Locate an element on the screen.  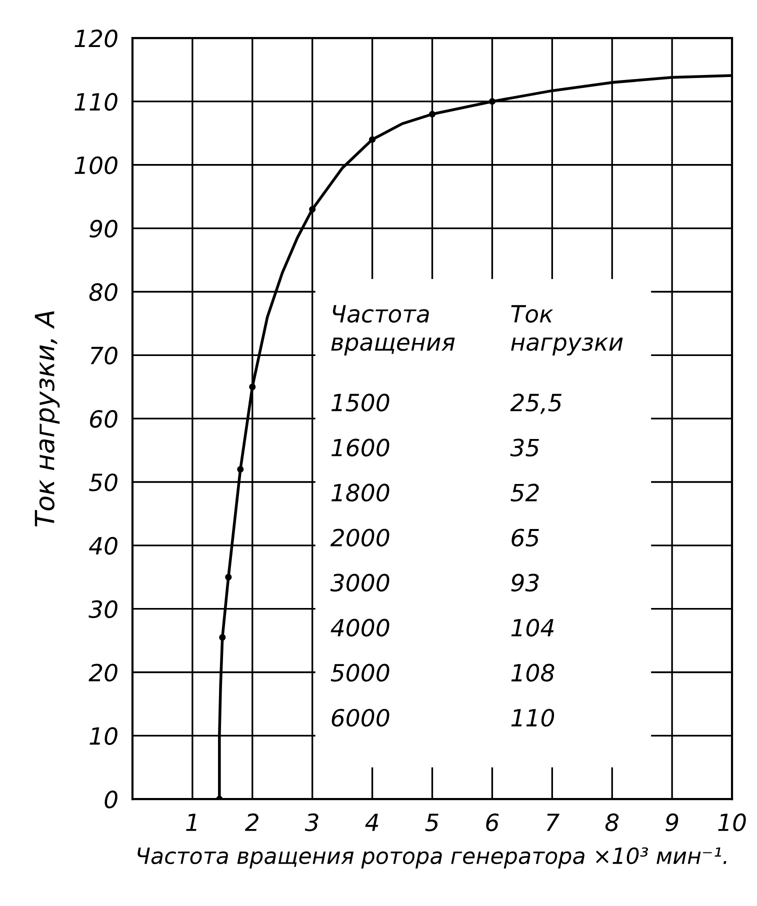
annotation: 2000 is located at coordinates (360, 537).